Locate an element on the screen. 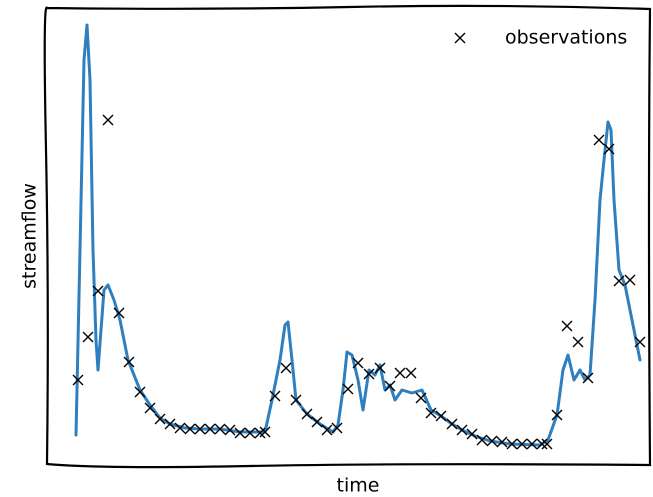 This screenshot has width=653, height=497. legend-marker is located at coordinates (460, 38).